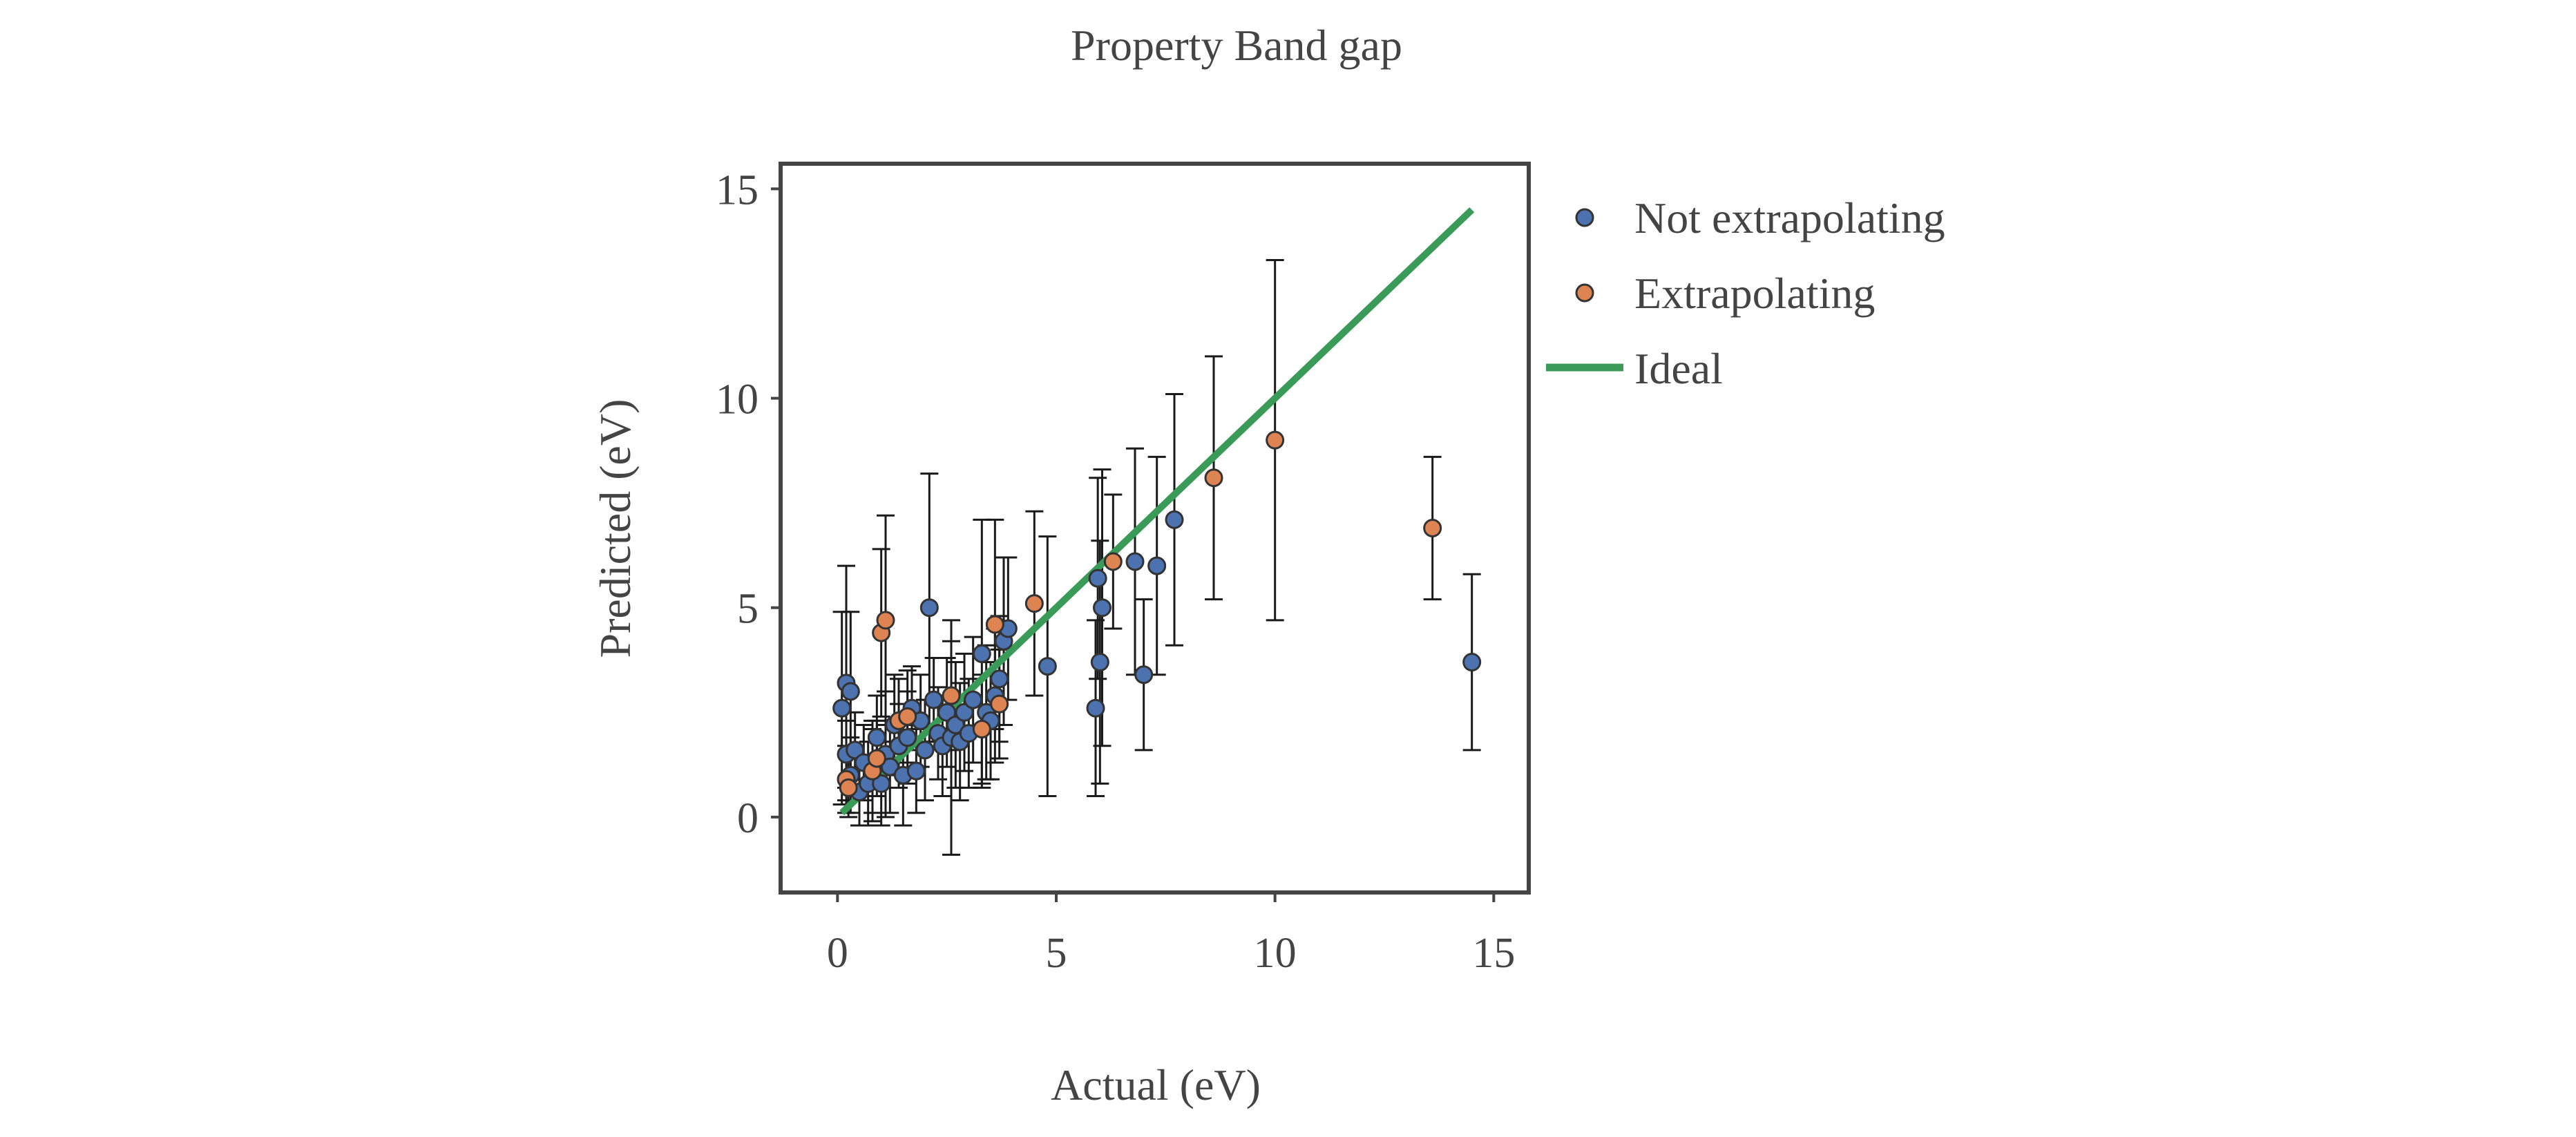  I want to click on y-tick-label: 5, so click(748, 609).